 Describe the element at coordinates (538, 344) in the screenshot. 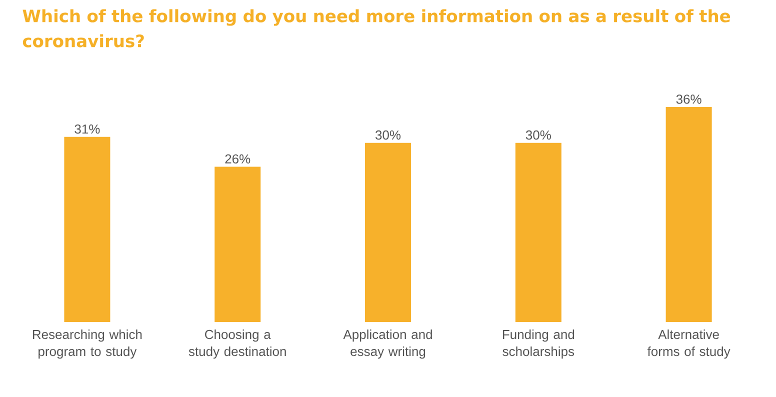

I see `x-tick-label: Funding and scholarships` at that location.